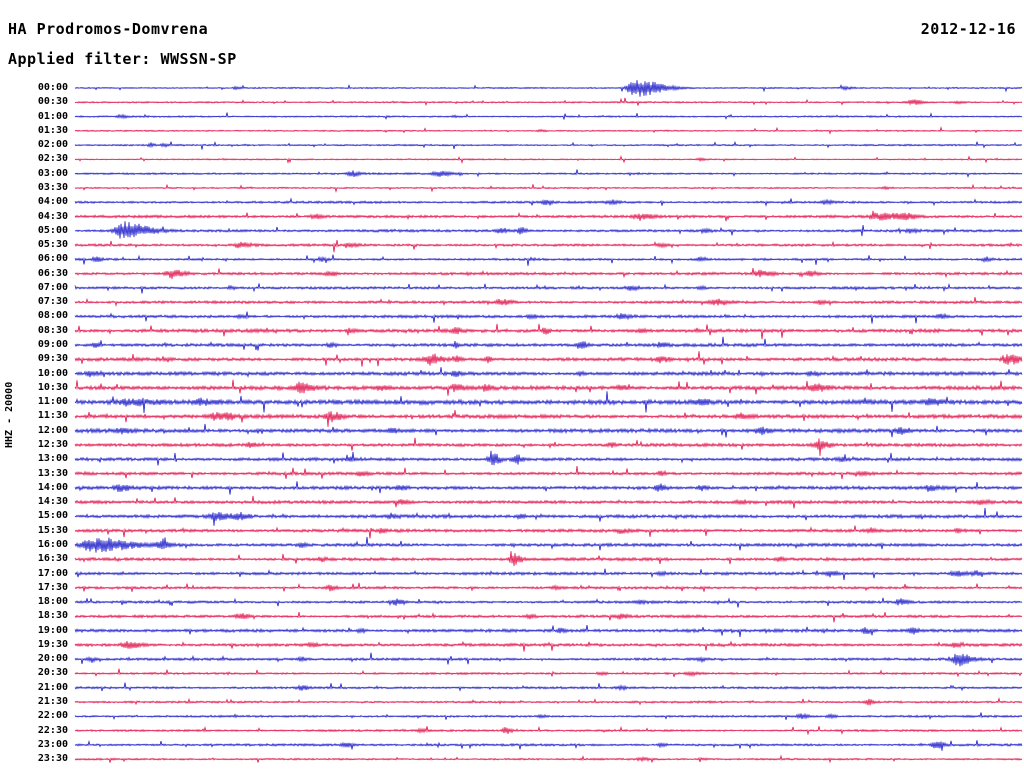 This screenshot has width=1024, height=780. I want to click on trace-14:30, so click(548, 502).